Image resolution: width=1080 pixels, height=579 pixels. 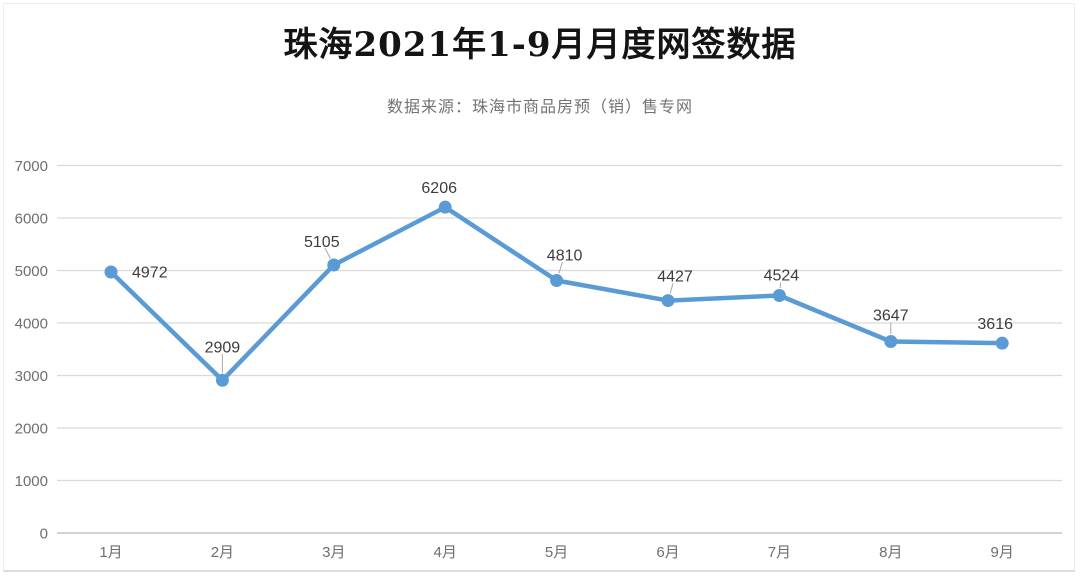 I want to click on y-axis-tick-label: 6000, so click(x=31, y=219).